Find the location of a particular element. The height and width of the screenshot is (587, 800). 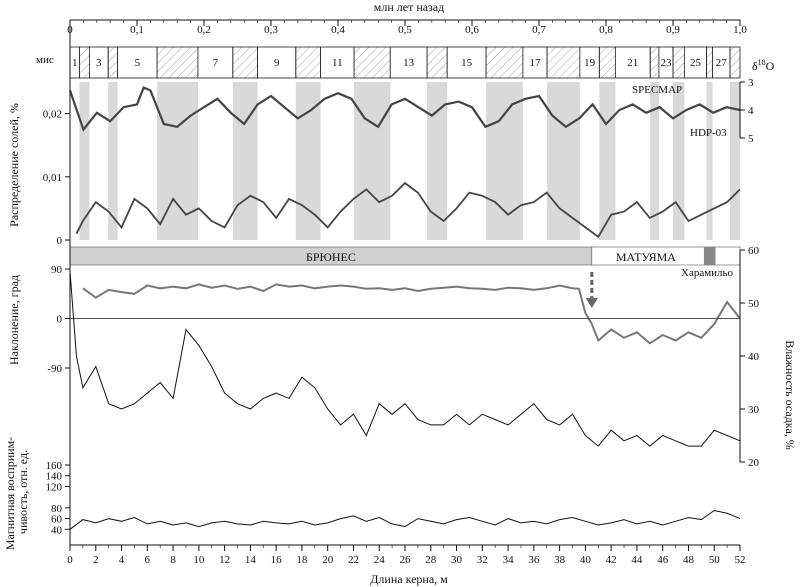

bottom-tick-label-2: 4 is located at coordinates (122, 560).